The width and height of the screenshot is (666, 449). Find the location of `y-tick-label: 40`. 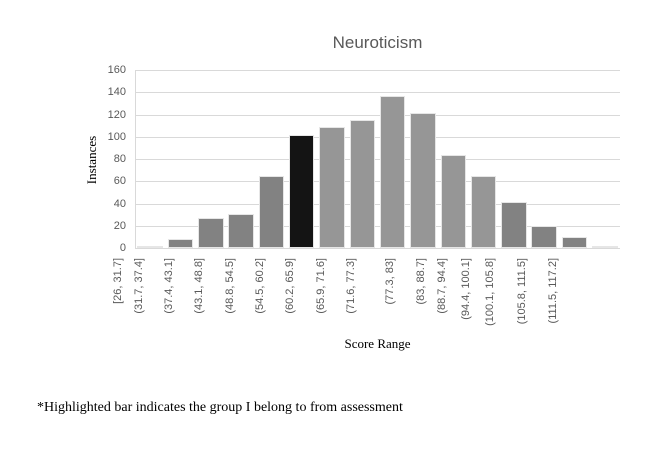

y-tick-label: 40 is located at coordinates (119, 203).